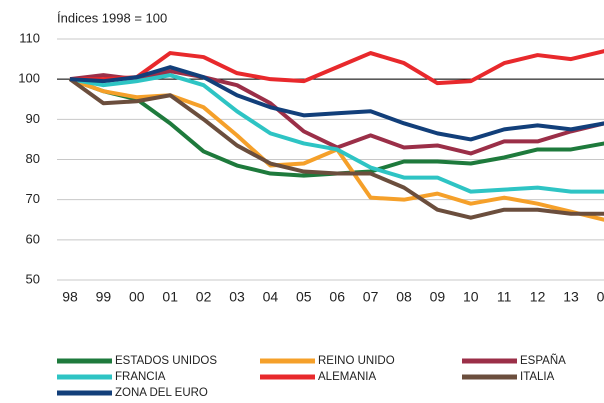 The height and width of the screenshot is (403, 604). Describe the element at coordinates (33, 118) in the screenshot. I see `y-tick-label: 90` at that location.